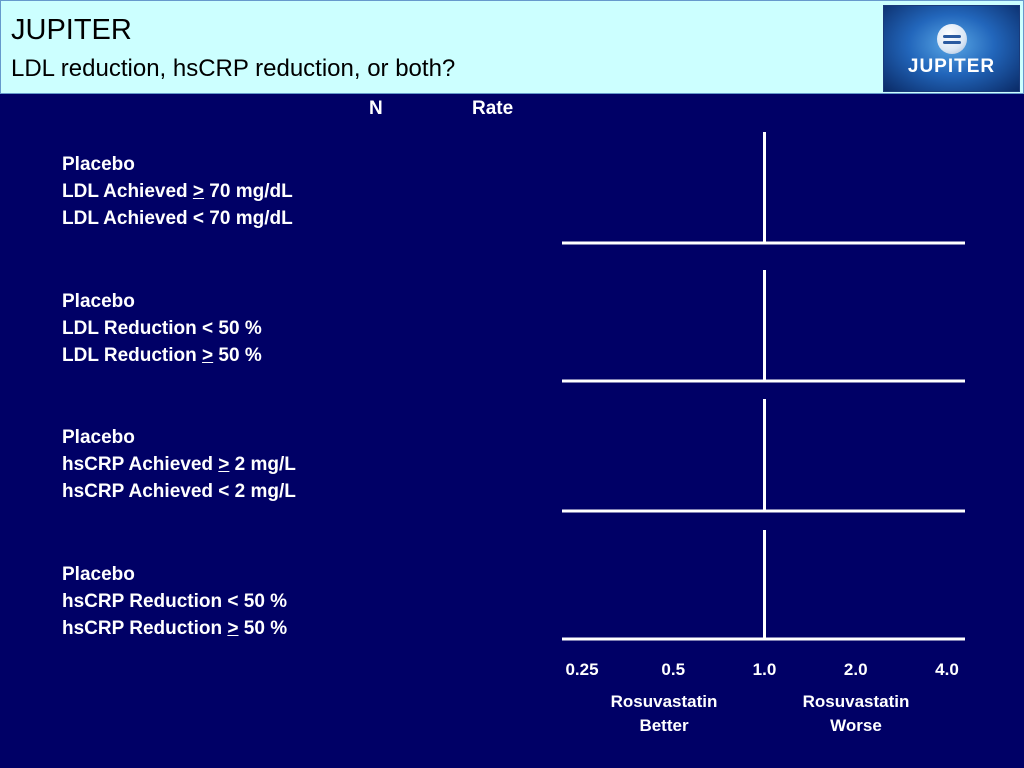  I want to click on subgroup-label: hsCRP Achieved < 2 mg/L, so click(179, 491).